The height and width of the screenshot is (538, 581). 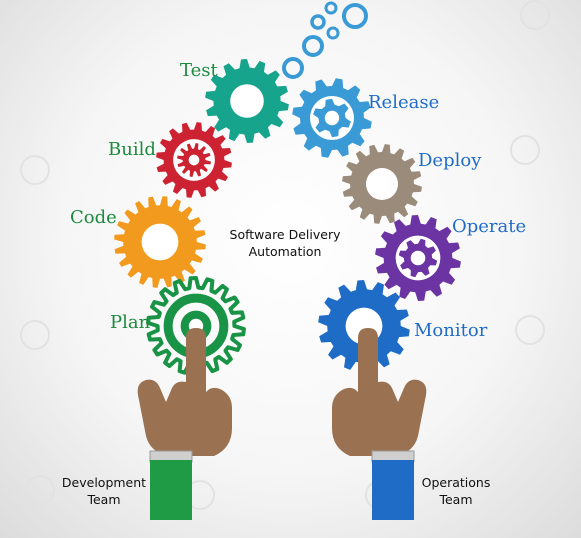 I want to click on label-build: Build, so click(x=132, y=149).